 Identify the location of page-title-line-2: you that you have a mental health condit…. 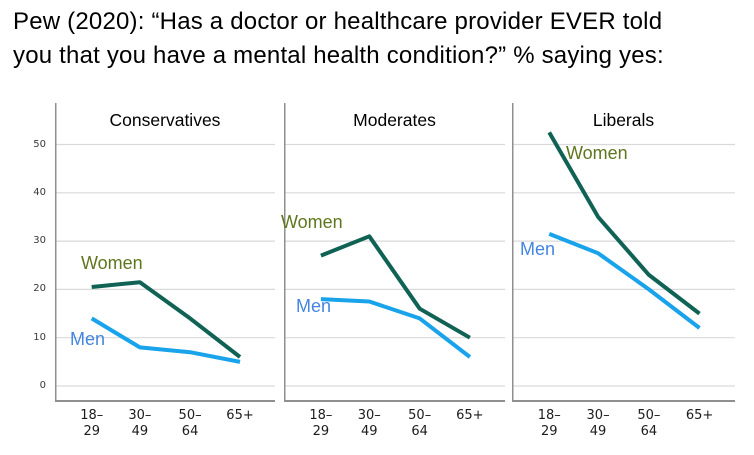
(338, 55).